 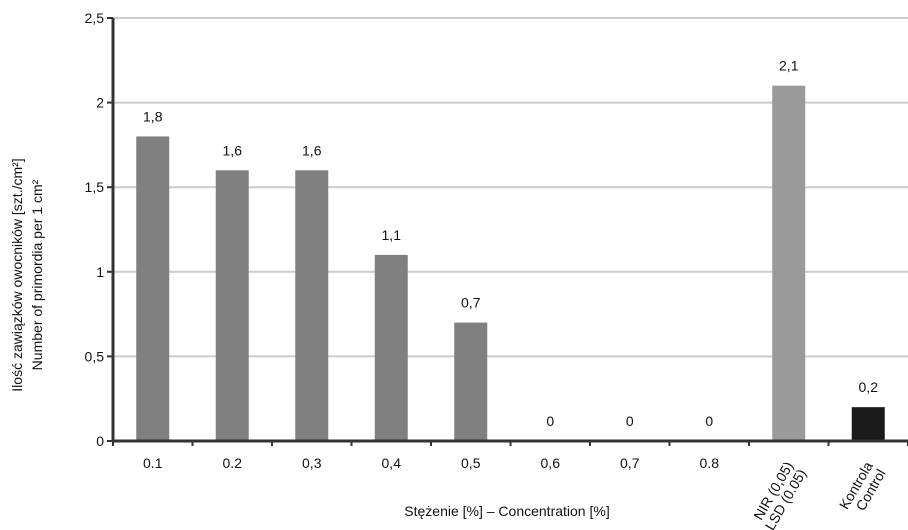 I want to click on x-category-label: 0.1, so click(x=153, y=463).